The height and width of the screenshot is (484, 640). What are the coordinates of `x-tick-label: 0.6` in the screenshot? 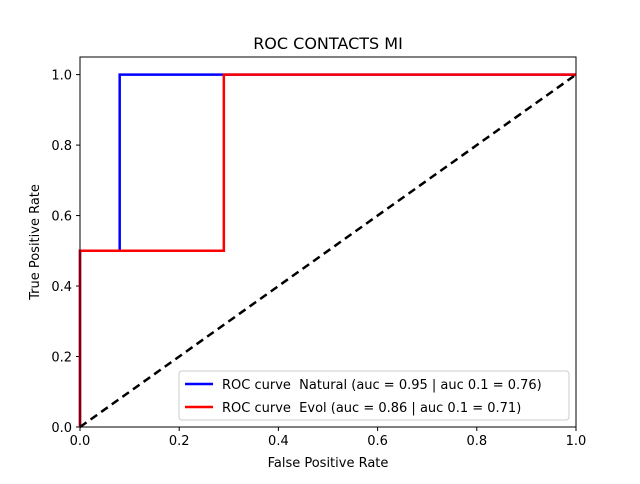 It's located at (377, 441).